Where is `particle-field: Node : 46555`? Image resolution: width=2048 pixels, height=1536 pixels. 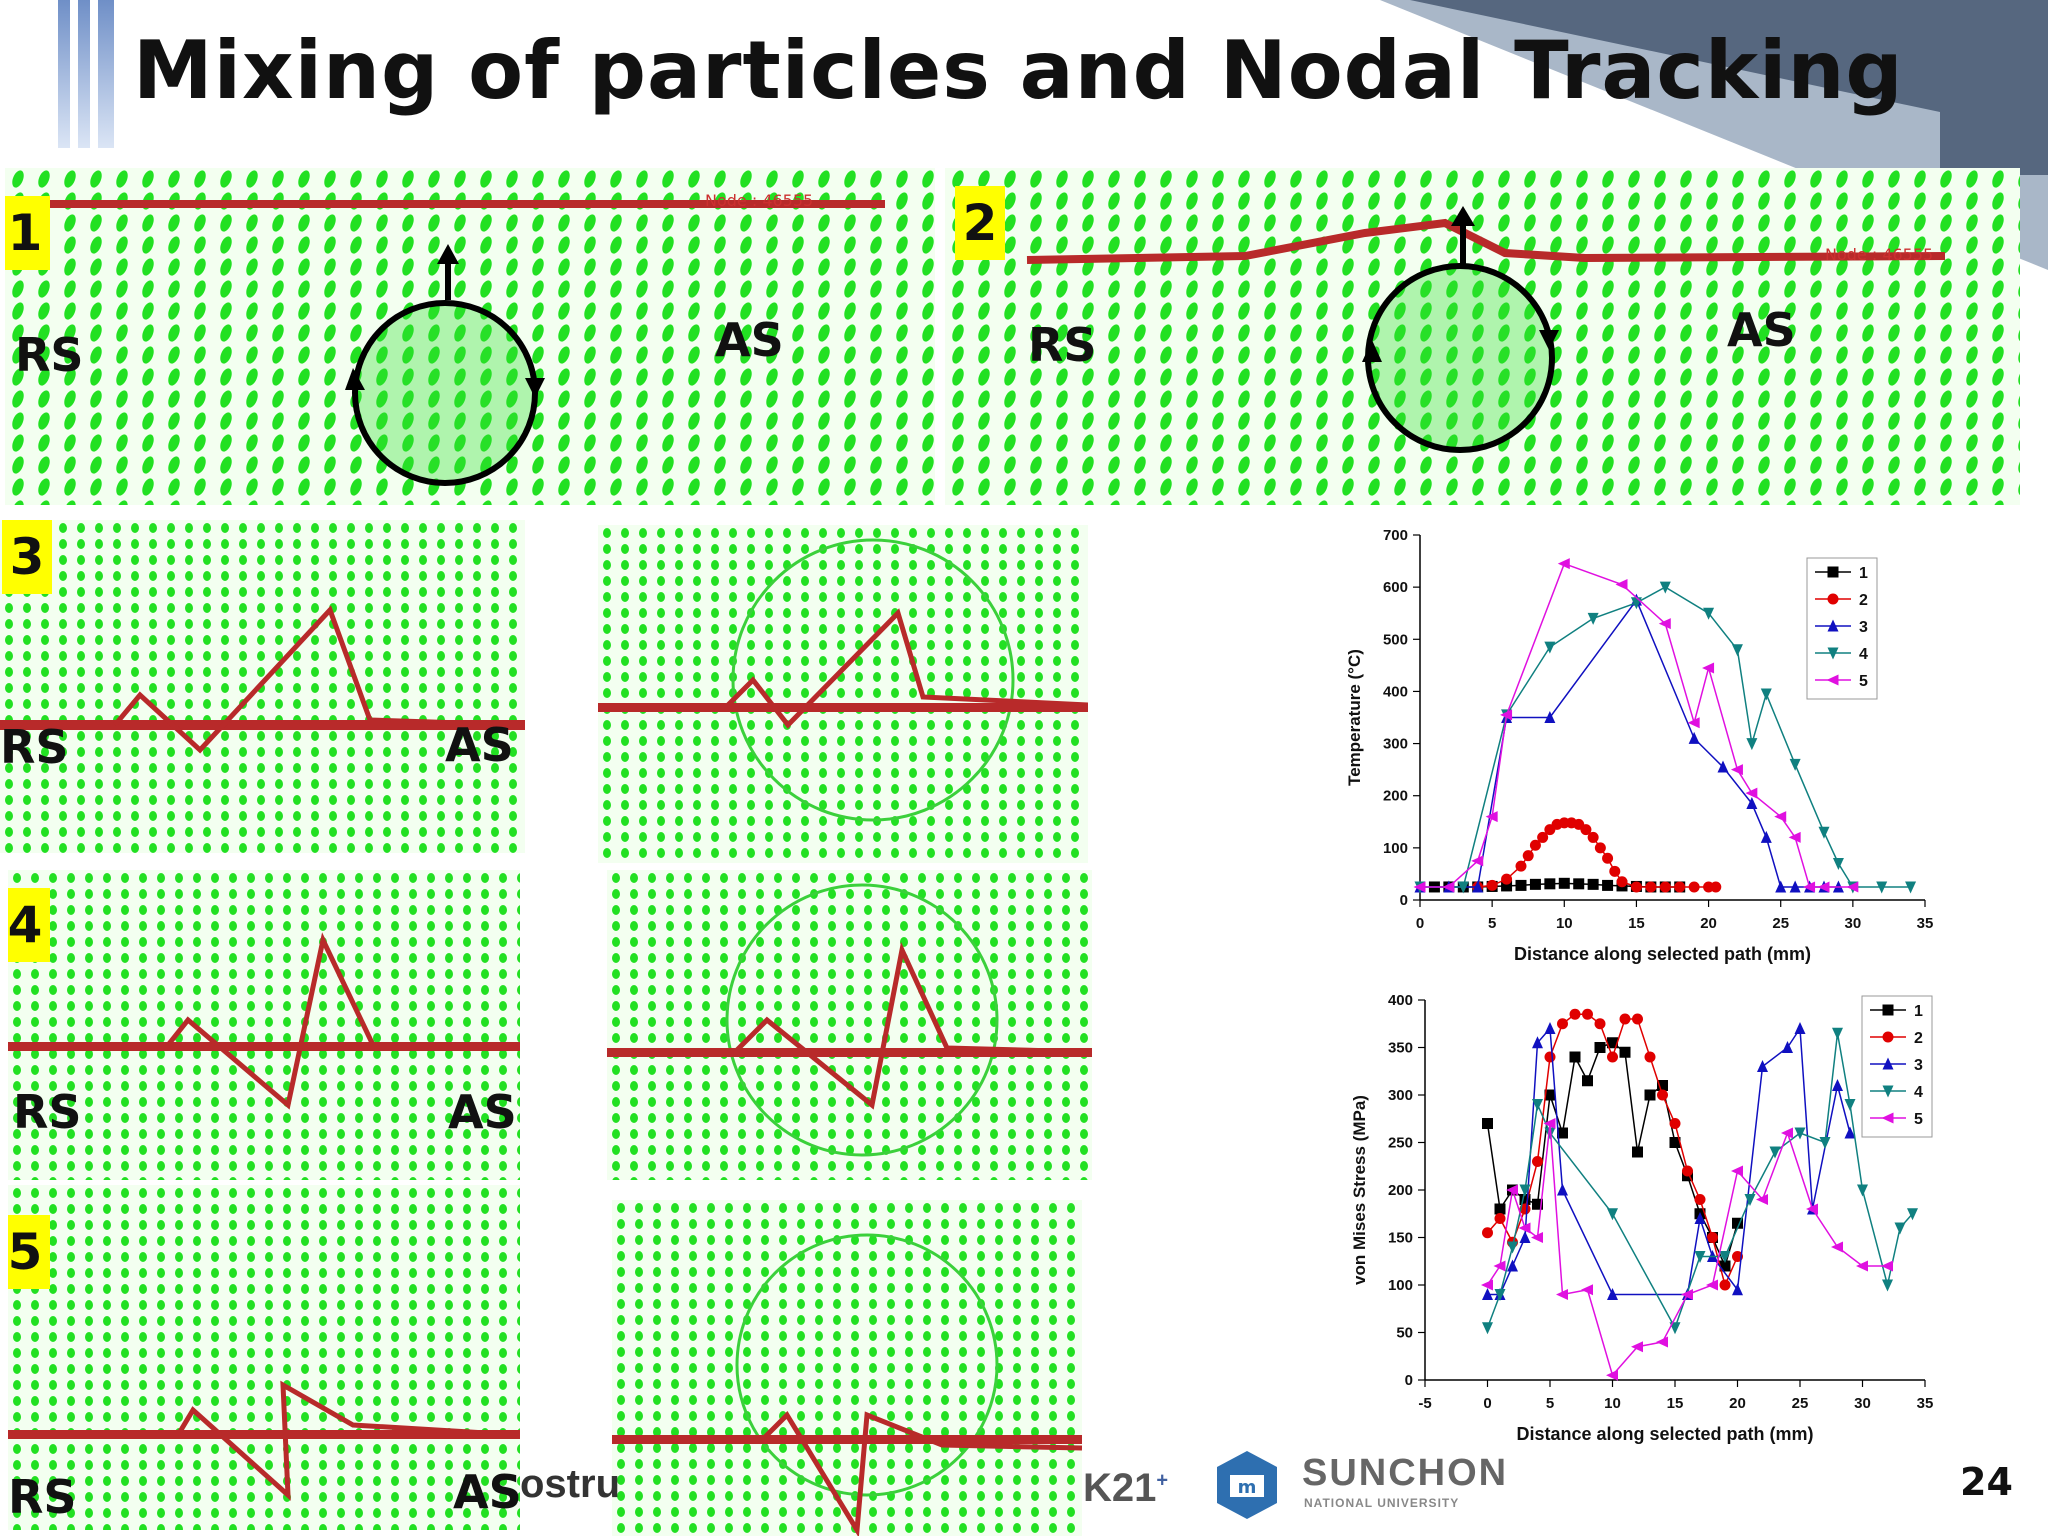 particle-field: Node : 46555 is located at coordinates (1482, 336).